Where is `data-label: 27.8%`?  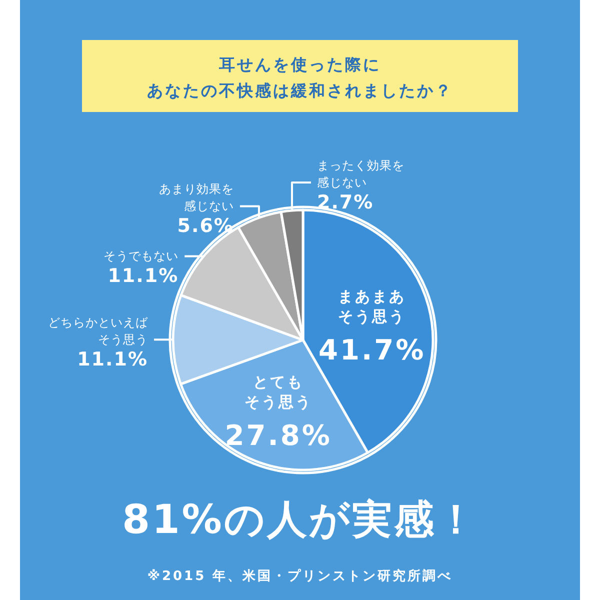 data-label: 27.8% is located at coordinates (278, 435).